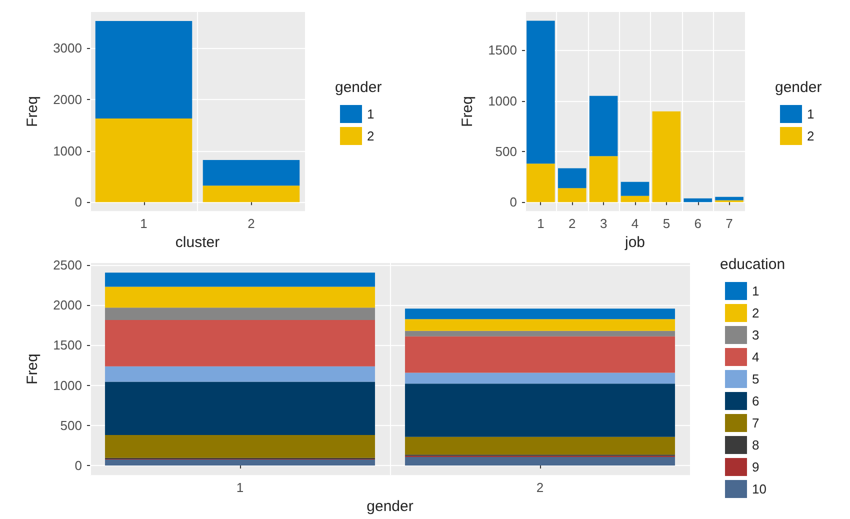 The image size is (850, 519). I want to click on y-tick-label: 2500, so click(67, 264).